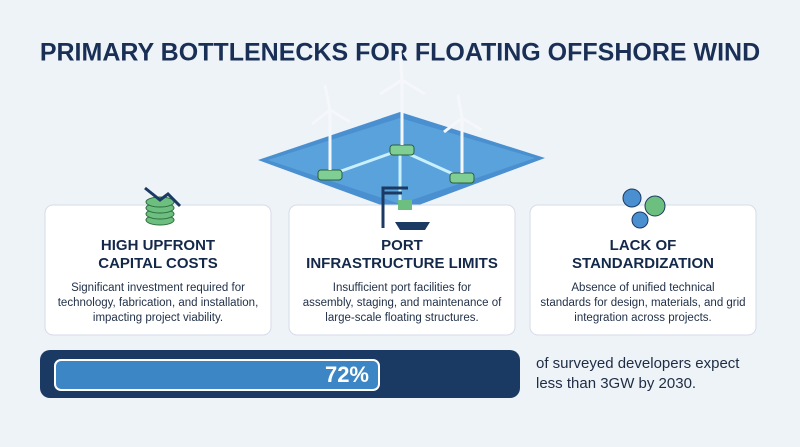  What do you see at coordinates (401, 130) in the screenshot?
I see `wind-farm-illustration` at bounding box center [401, 130].